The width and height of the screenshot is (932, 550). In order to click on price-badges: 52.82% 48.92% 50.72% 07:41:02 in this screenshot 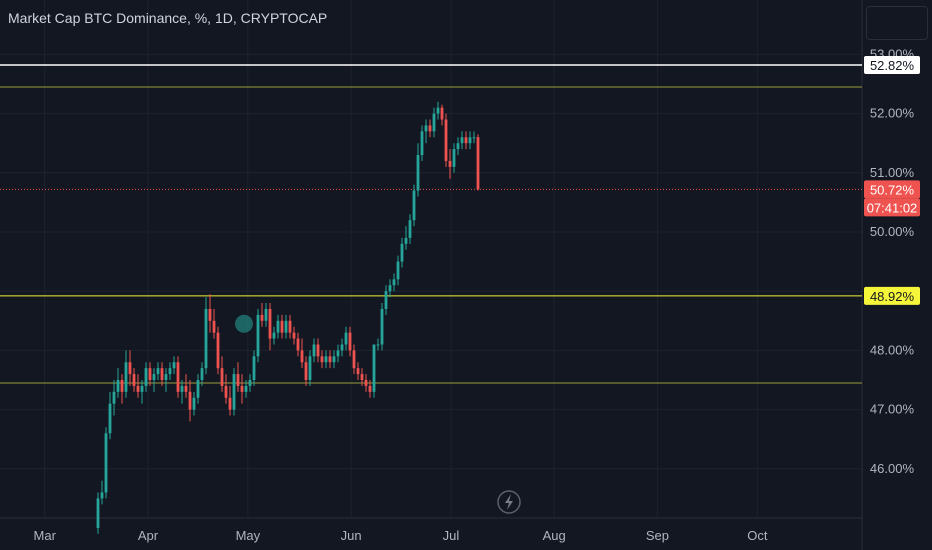, I will do `click(892, 180)`.